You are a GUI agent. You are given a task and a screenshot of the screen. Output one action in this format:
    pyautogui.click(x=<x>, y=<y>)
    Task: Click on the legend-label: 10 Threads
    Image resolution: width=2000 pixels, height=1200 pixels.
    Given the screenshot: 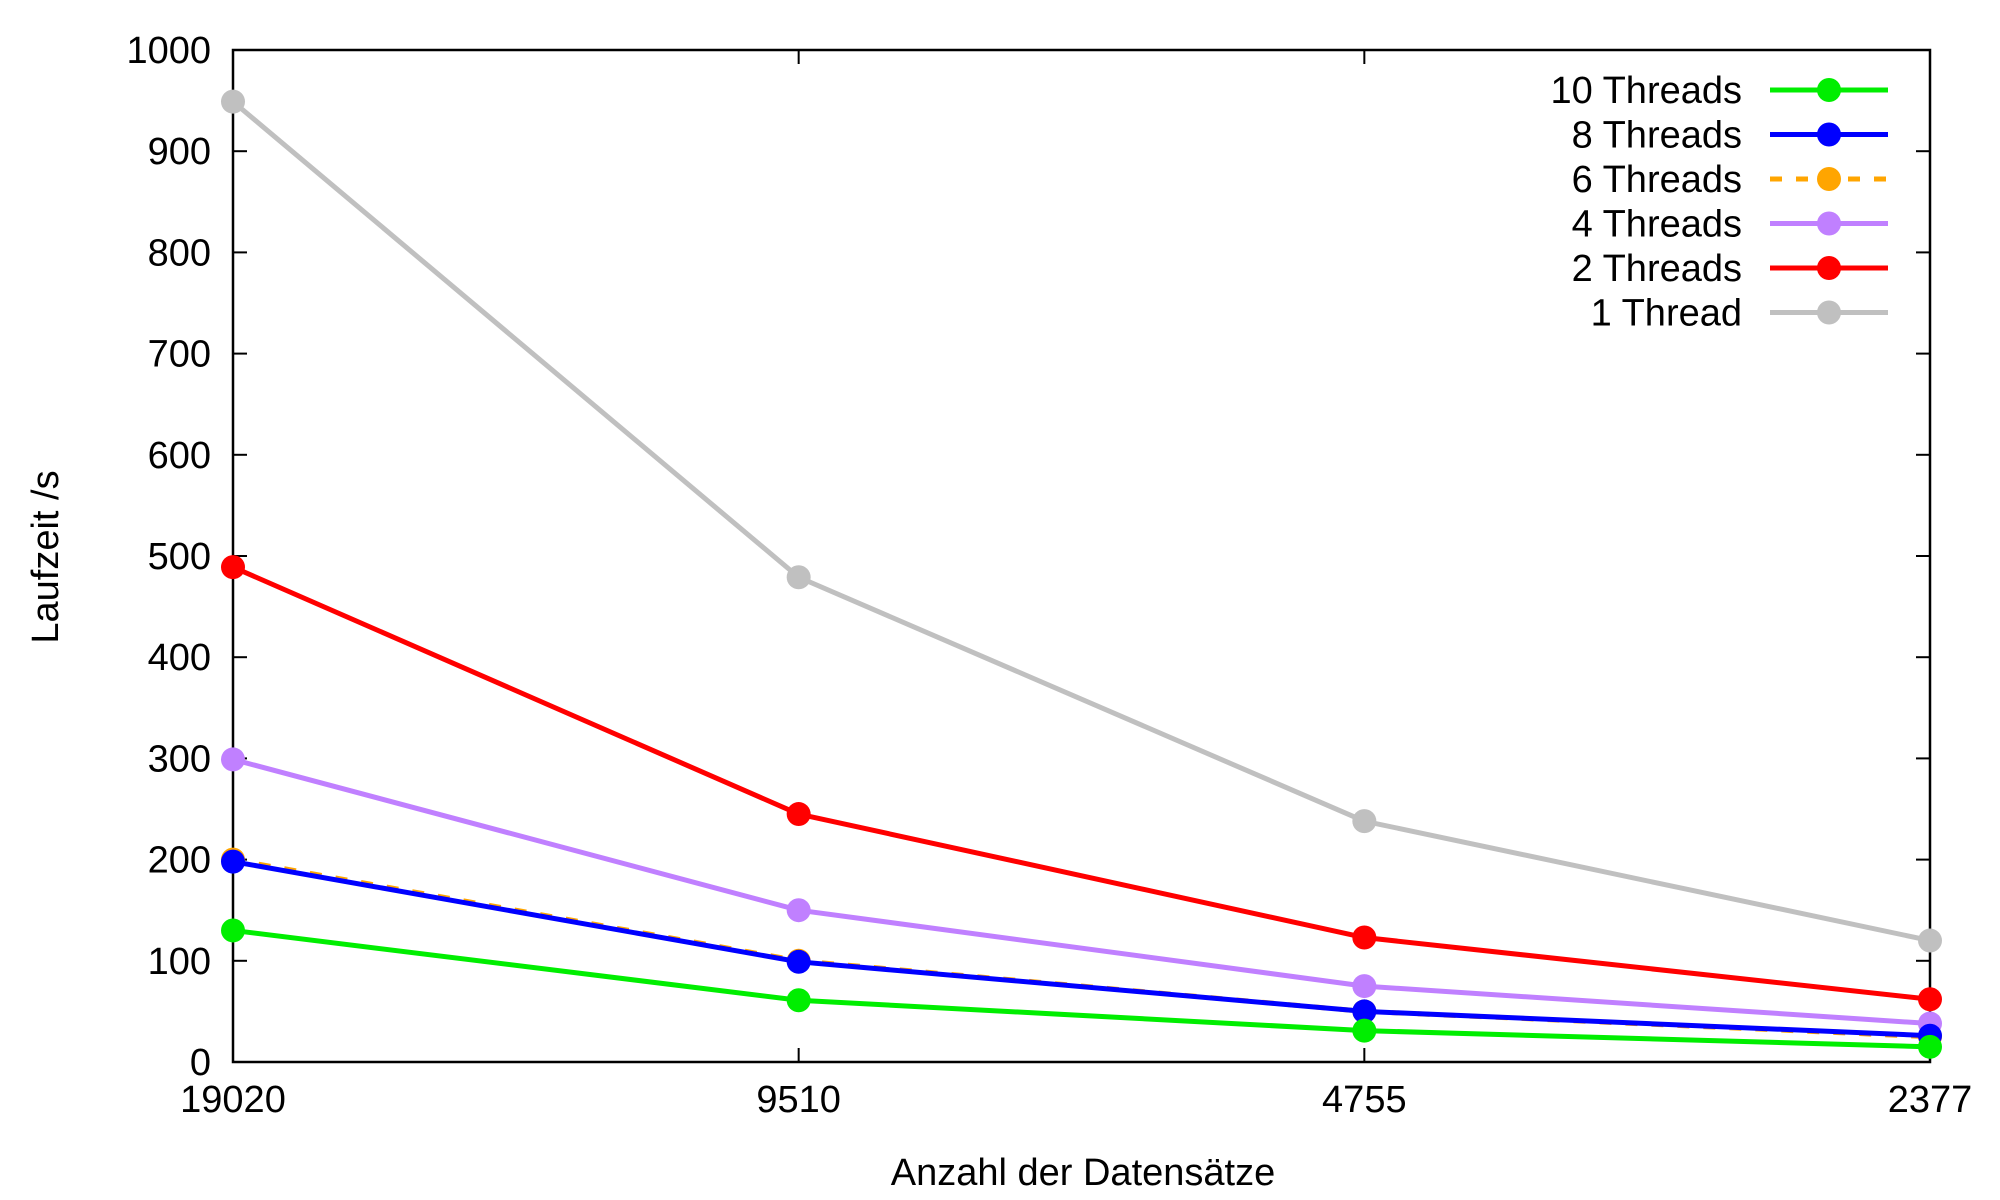 What is the action you would take?
    pyautogui.click(x=1646, y=91)
    